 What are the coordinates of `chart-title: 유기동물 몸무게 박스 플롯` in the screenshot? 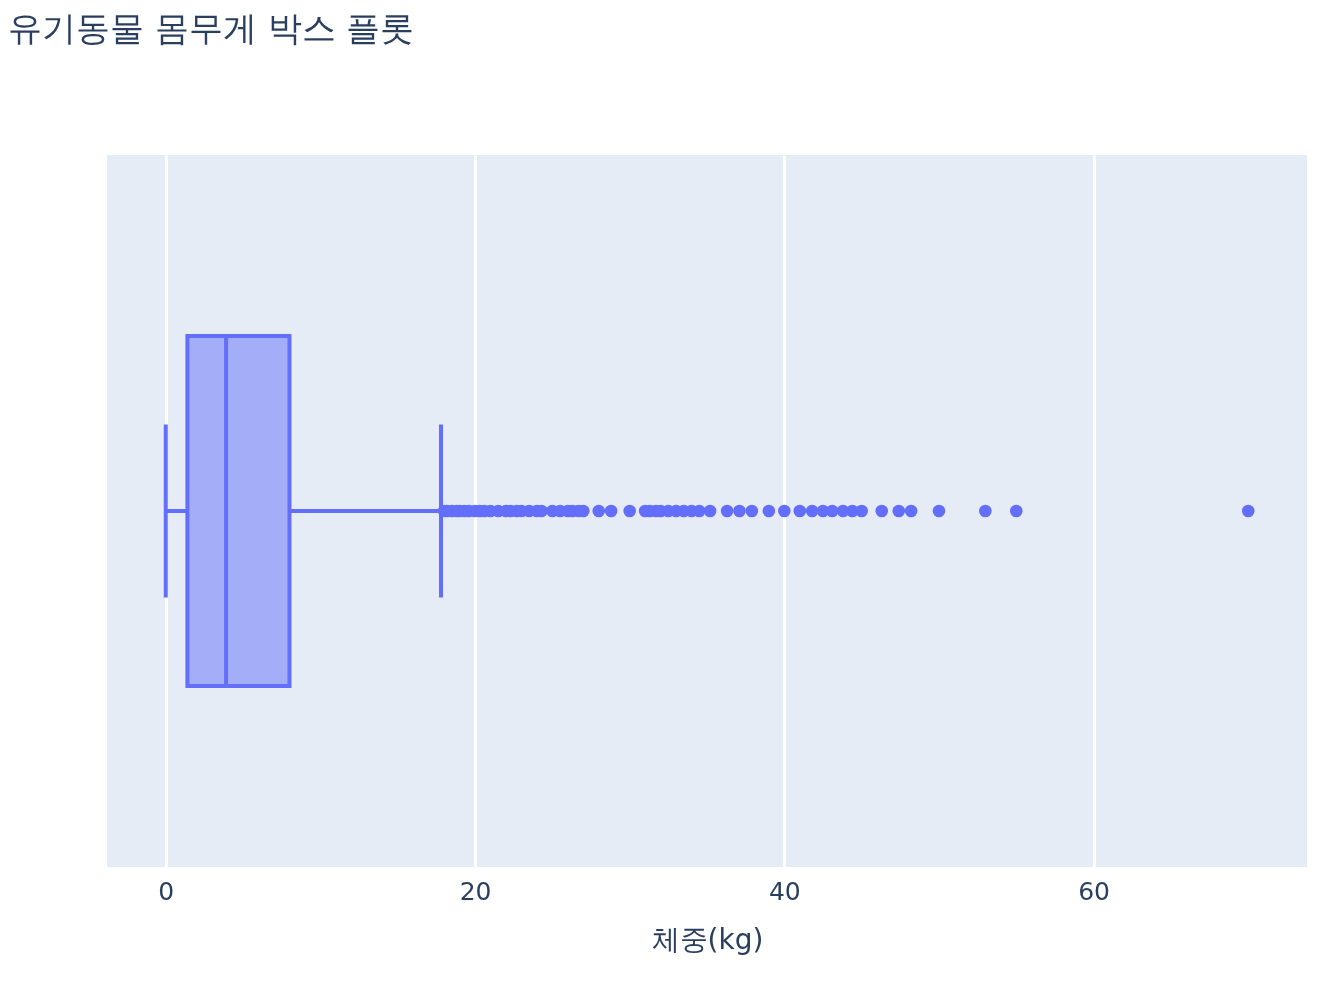 It's located at (211, 28).